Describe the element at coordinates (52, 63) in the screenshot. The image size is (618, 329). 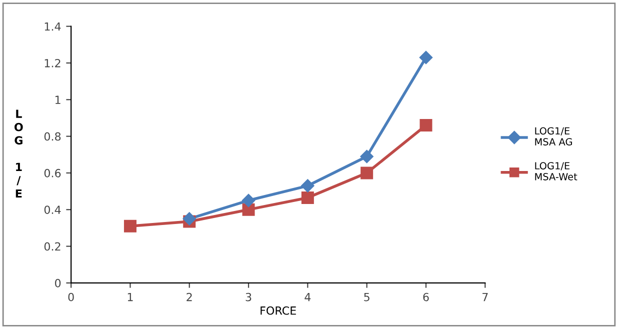
I see `y-tick-label: 1.2` at that location.